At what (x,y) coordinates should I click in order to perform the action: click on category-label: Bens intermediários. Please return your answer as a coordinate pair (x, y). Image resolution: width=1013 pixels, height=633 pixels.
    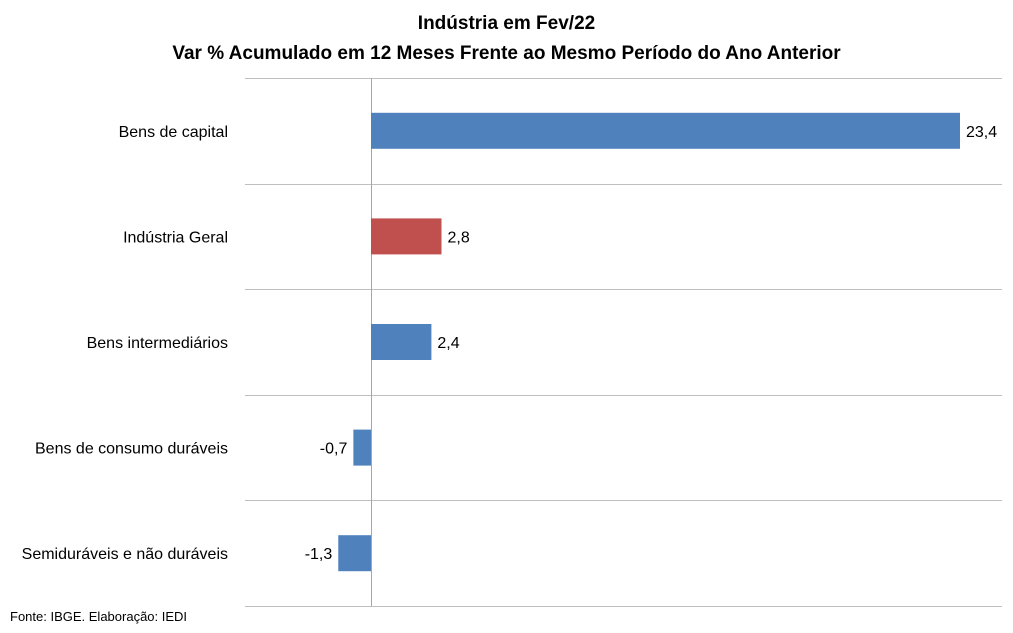
    Looking at the image, I should click on (157, 343).